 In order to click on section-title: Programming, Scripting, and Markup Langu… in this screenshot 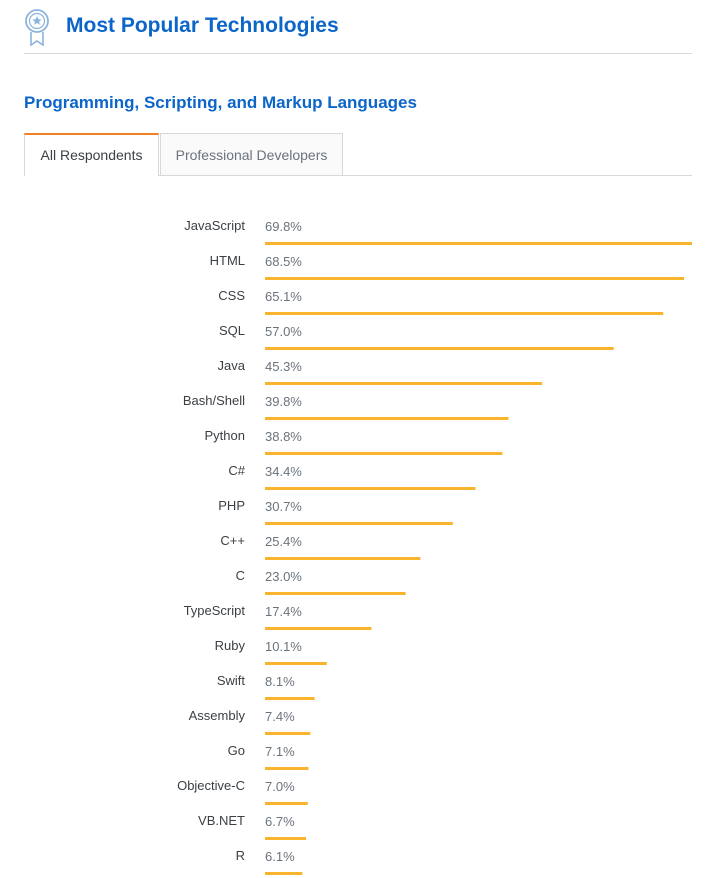, I will do `click(220, 102)`.